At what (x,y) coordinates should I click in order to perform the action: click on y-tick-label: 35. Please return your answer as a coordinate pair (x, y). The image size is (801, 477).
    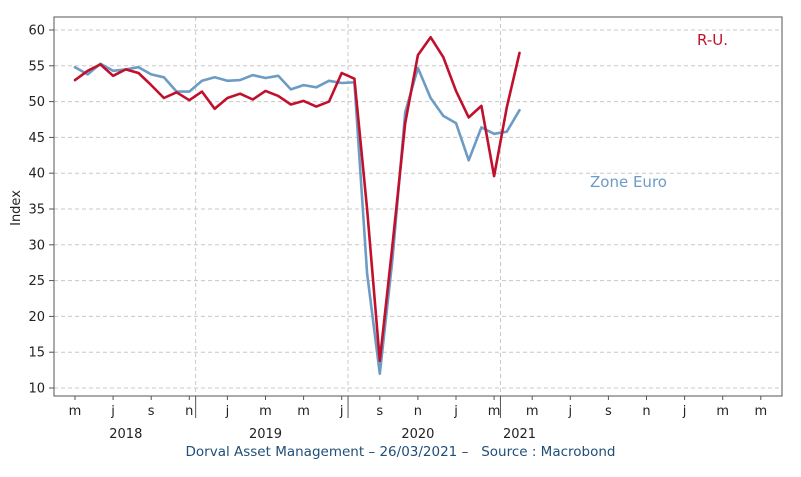
    Looking at the image, I should click on (36, 210).